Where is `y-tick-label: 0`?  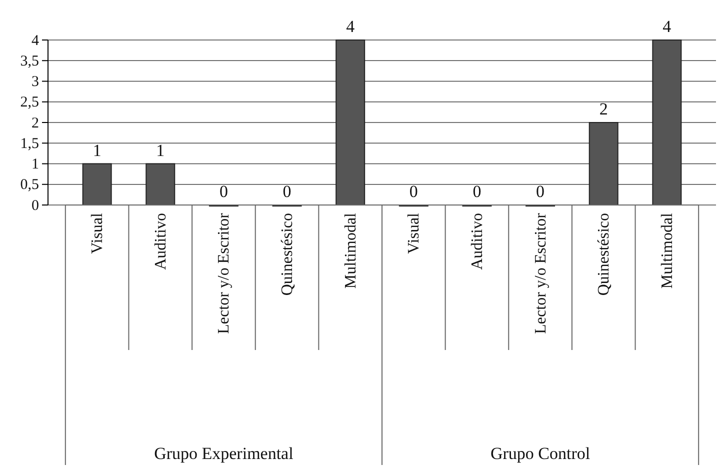 y-tick-label: 0 is located at coordinates (35, 206).